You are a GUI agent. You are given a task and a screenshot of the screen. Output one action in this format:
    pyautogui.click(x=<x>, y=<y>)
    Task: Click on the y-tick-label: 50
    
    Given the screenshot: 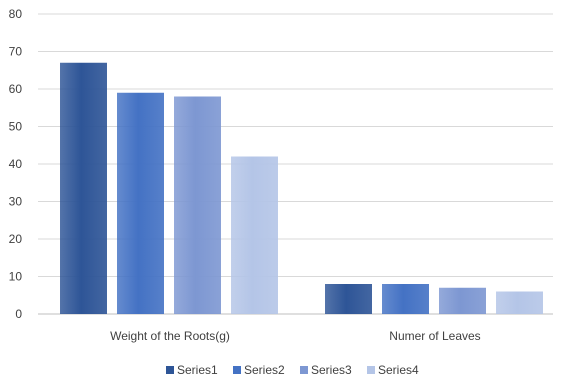 What is the action you would take?
    pyautogui.click(x=16, y=127)
    